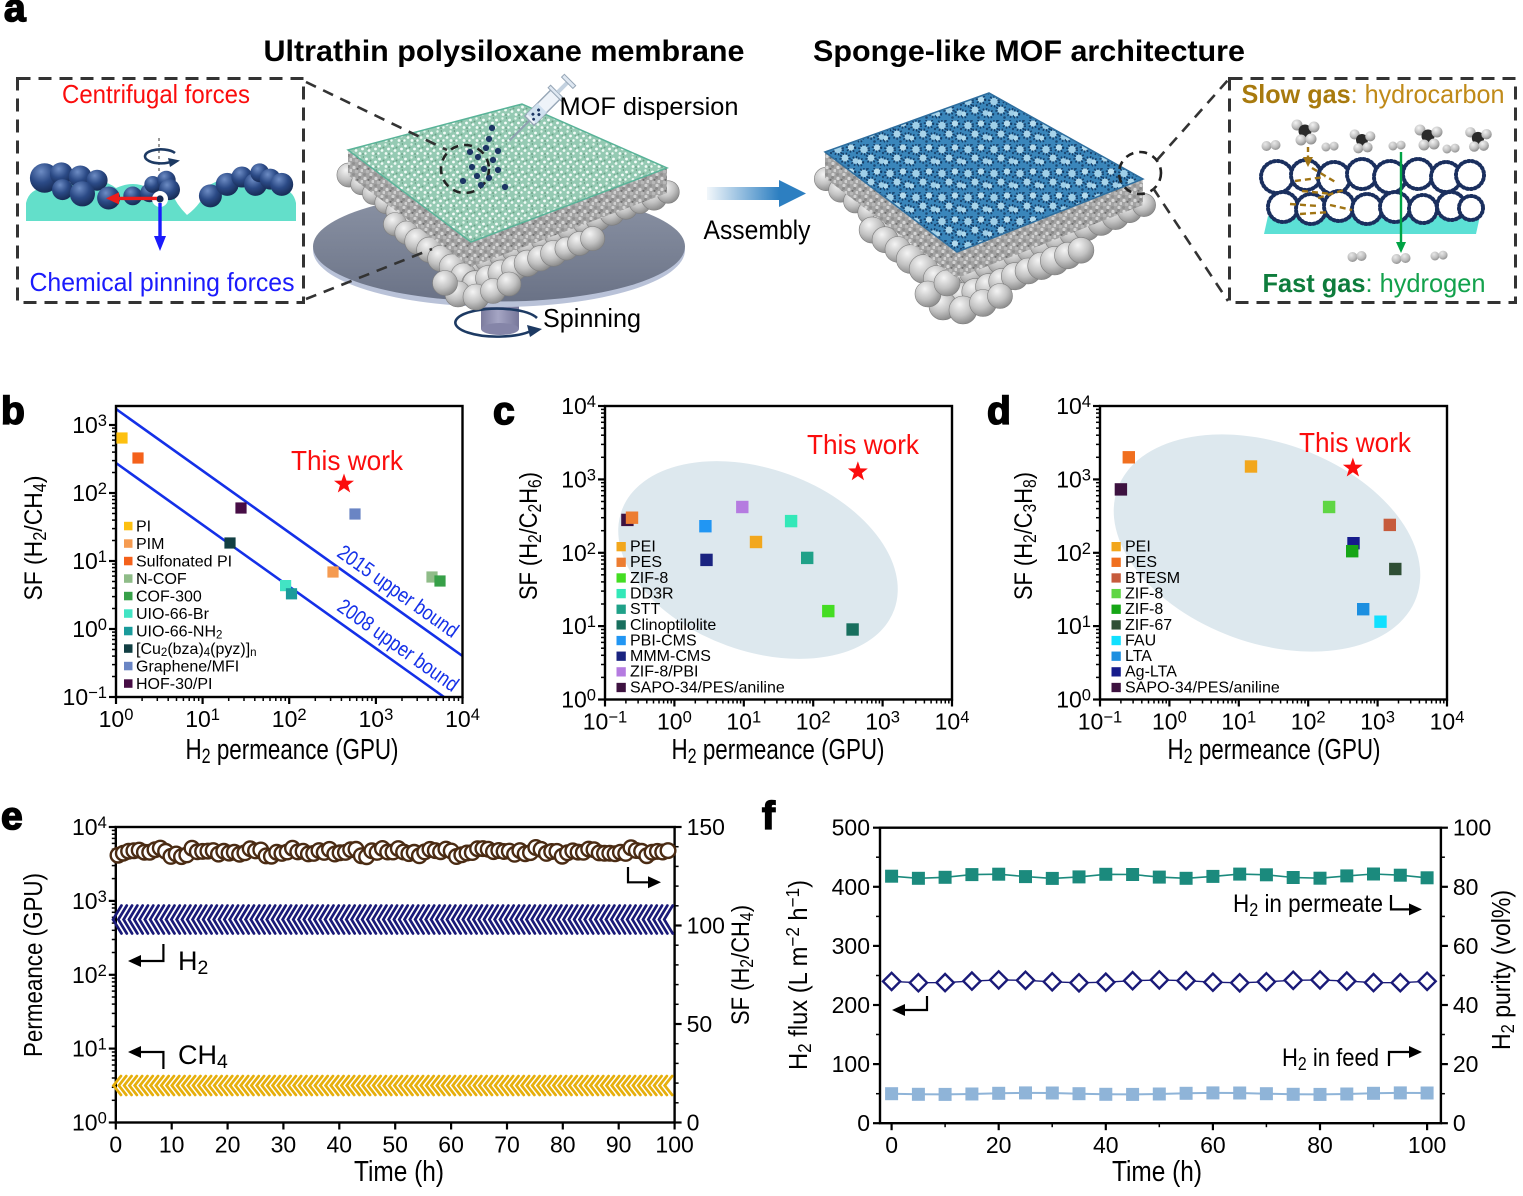 This screenshot has width=1523, height=1196. What do you see at coordinates (187, 666) in the screenshot?
I see `svg-text: Graphene/MFI` at bounding box center [187, 666].